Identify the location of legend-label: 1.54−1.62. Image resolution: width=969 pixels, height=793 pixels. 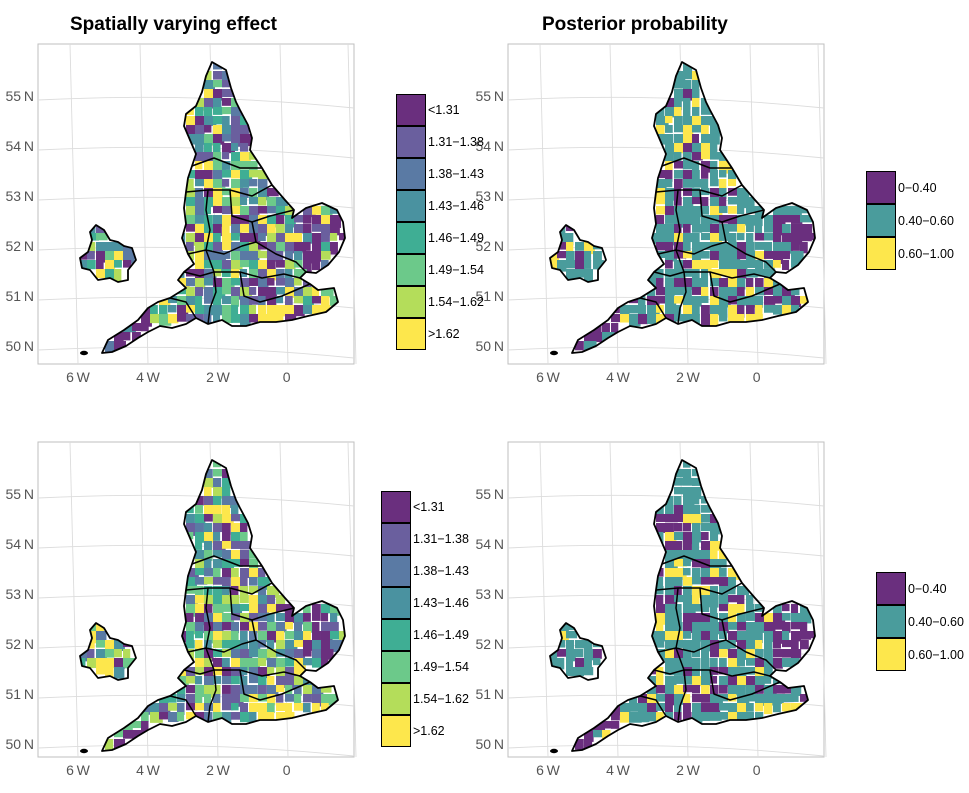
(441, 699).